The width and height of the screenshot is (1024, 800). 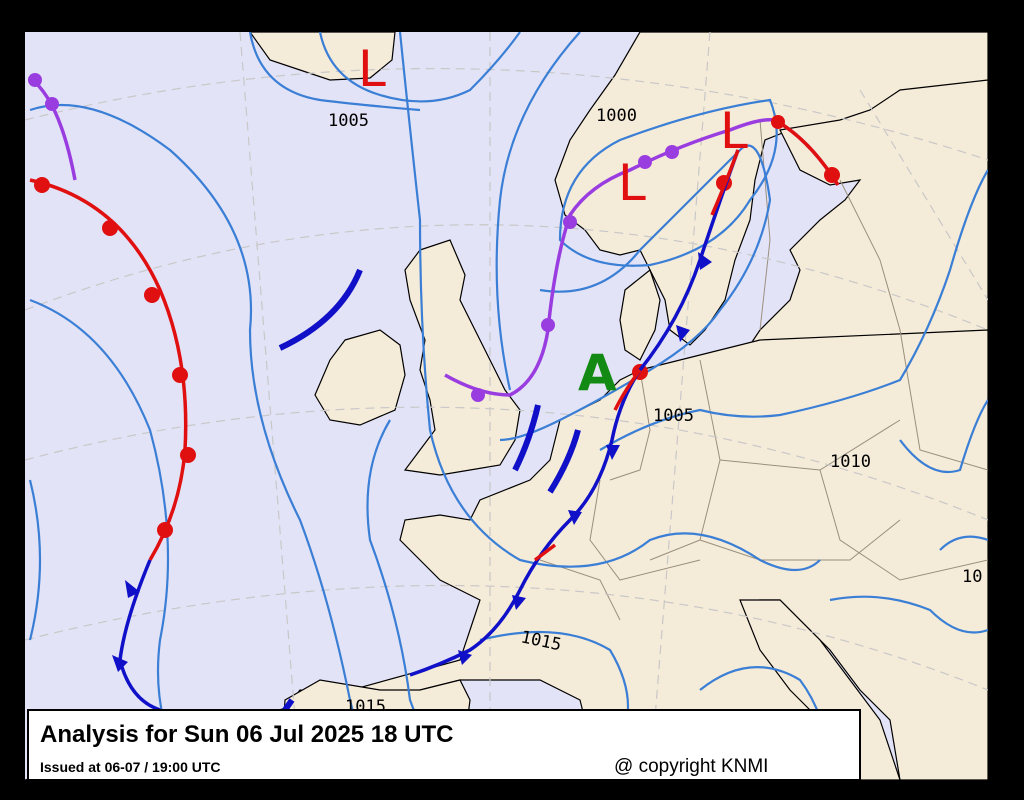 What do you see at coordinates (640, 314) in the screenshot?
I see `denmark` at bounding box center [640, 314].